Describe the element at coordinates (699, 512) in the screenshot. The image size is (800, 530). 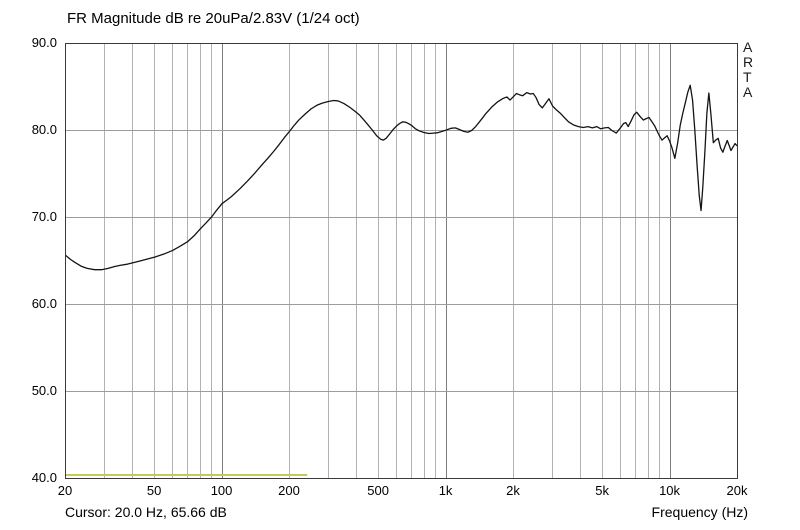
I see `x-axis-title: Frequency (Hz)` at that location.